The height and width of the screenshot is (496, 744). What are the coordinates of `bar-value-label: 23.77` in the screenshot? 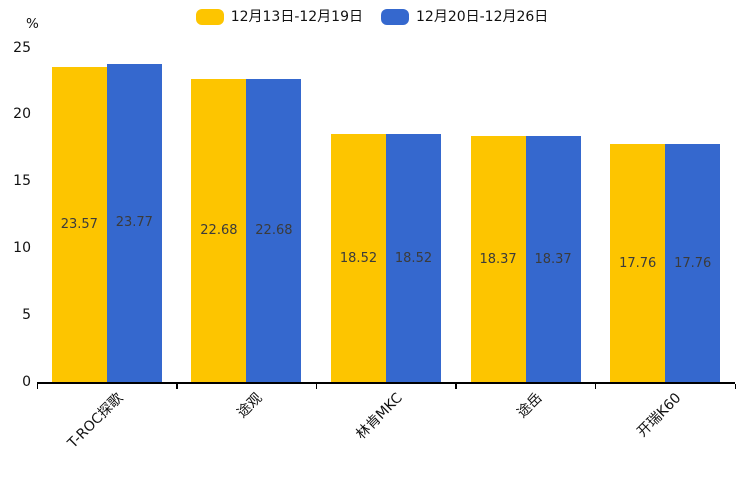 It's located at (134, 223).